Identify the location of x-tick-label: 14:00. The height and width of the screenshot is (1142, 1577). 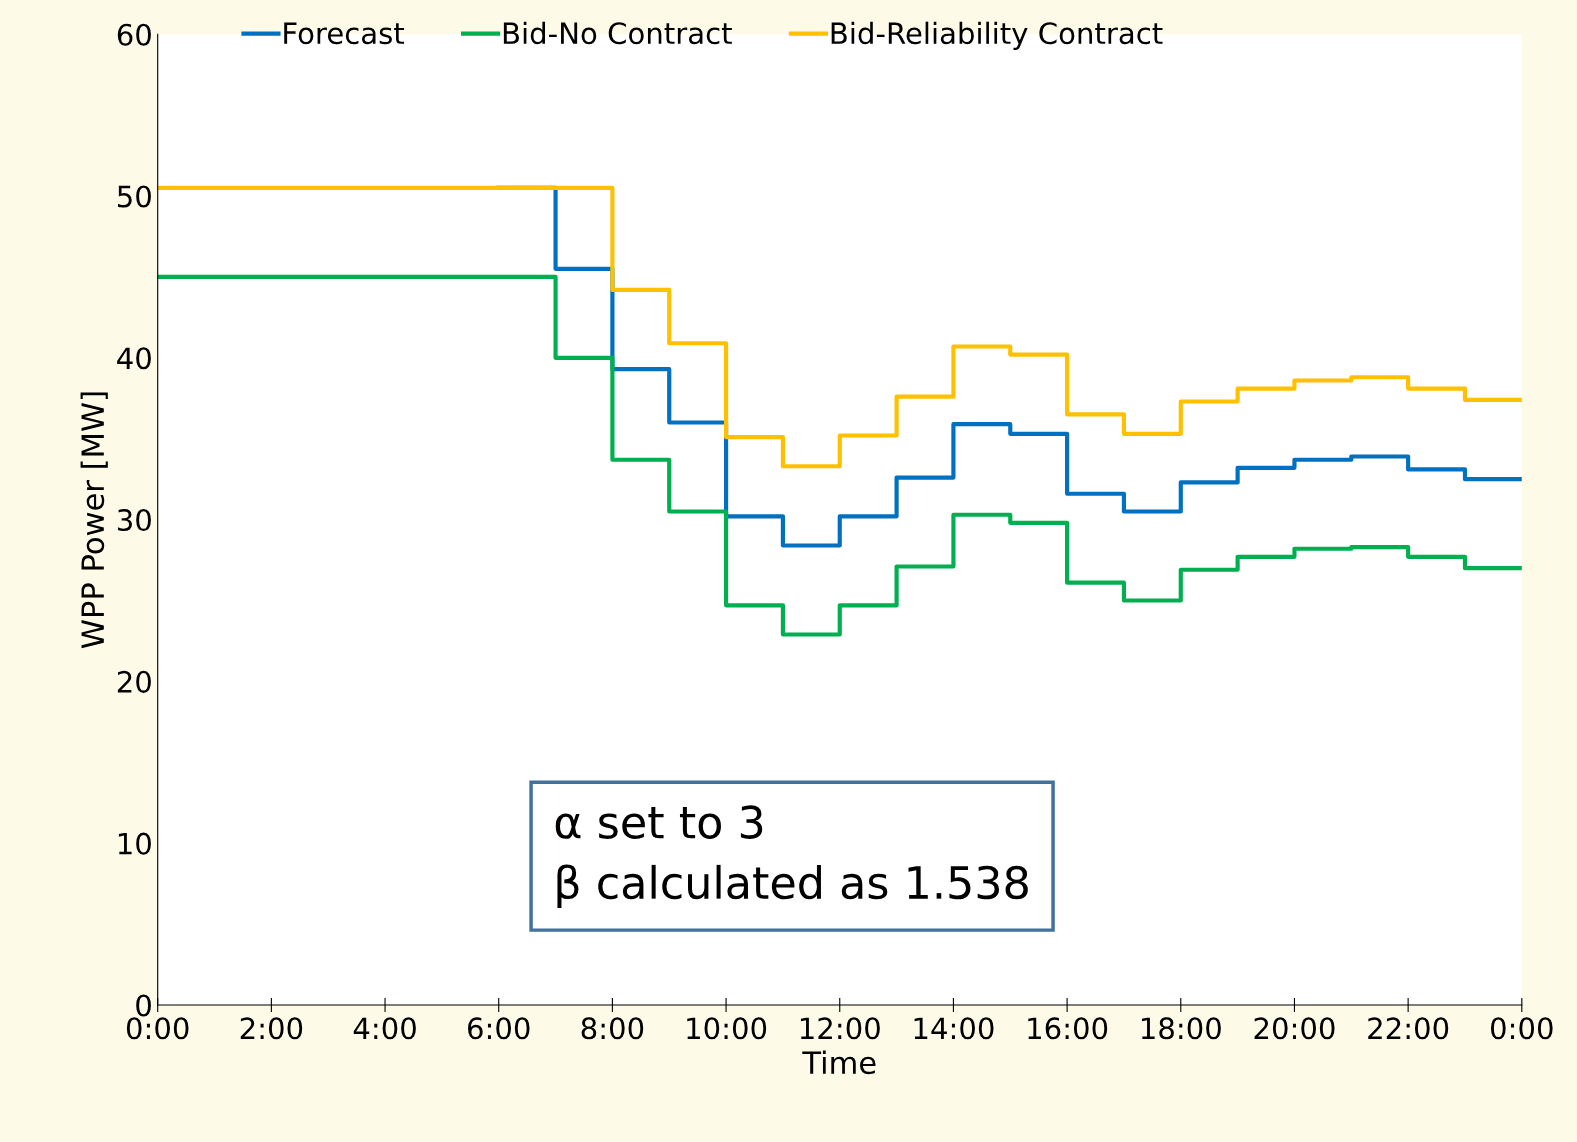
(954, 1028).